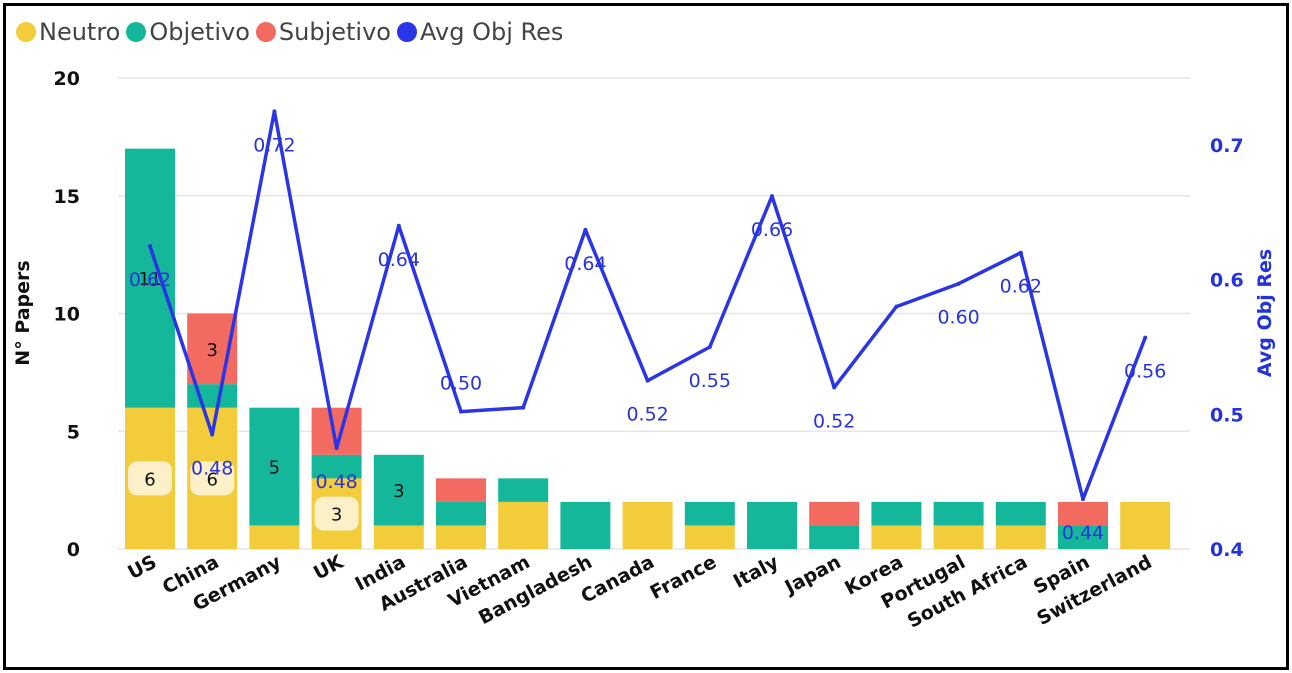 This screenshot has height=673, width=1292. Describe the element at coordinates (1020, 252) in the screenshot. I see `line-point-south-africa` at that location.